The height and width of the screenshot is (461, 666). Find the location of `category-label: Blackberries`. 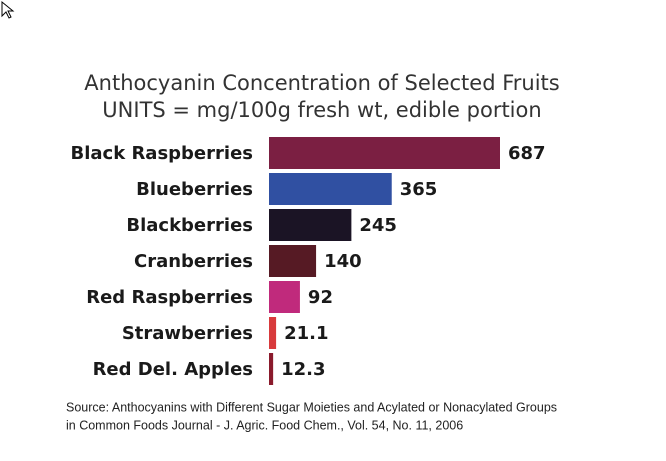

category-label: Blackberries is located at coordinates (189, 225).